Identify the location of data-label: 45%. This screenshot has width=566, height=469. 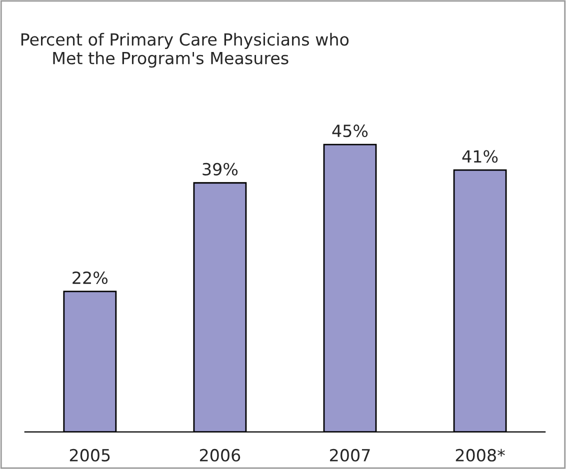
(350, 131).